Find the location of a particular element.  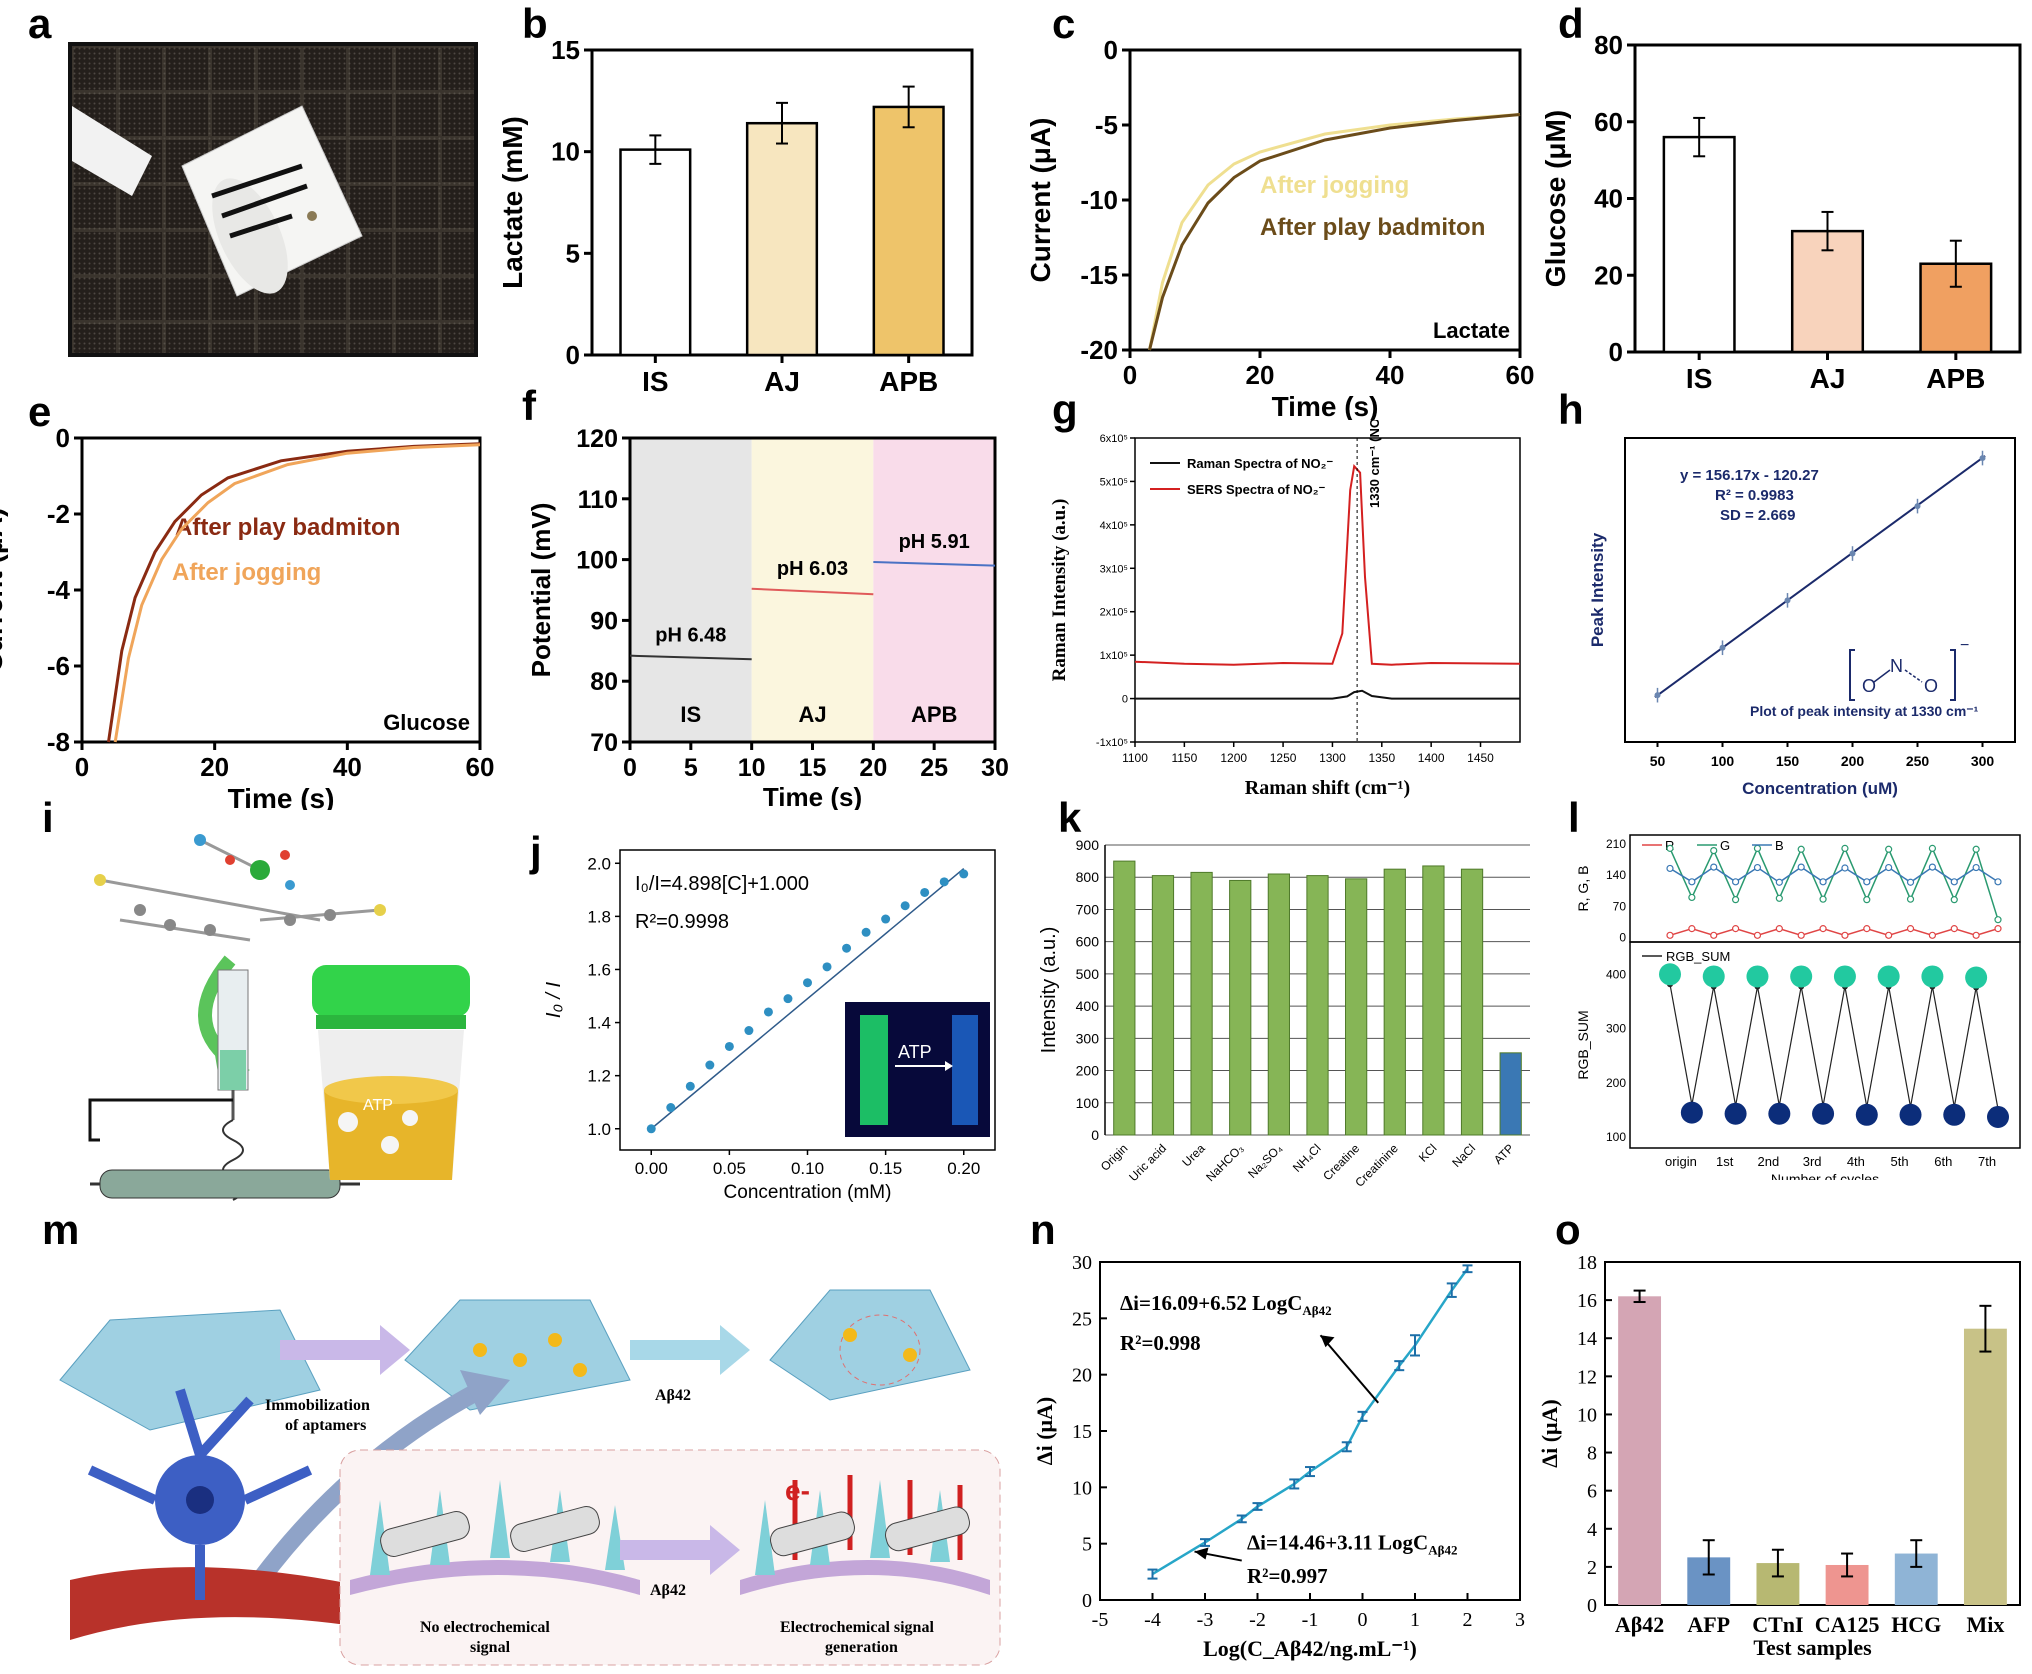

bar-APB is located at coordinates (908, 231).